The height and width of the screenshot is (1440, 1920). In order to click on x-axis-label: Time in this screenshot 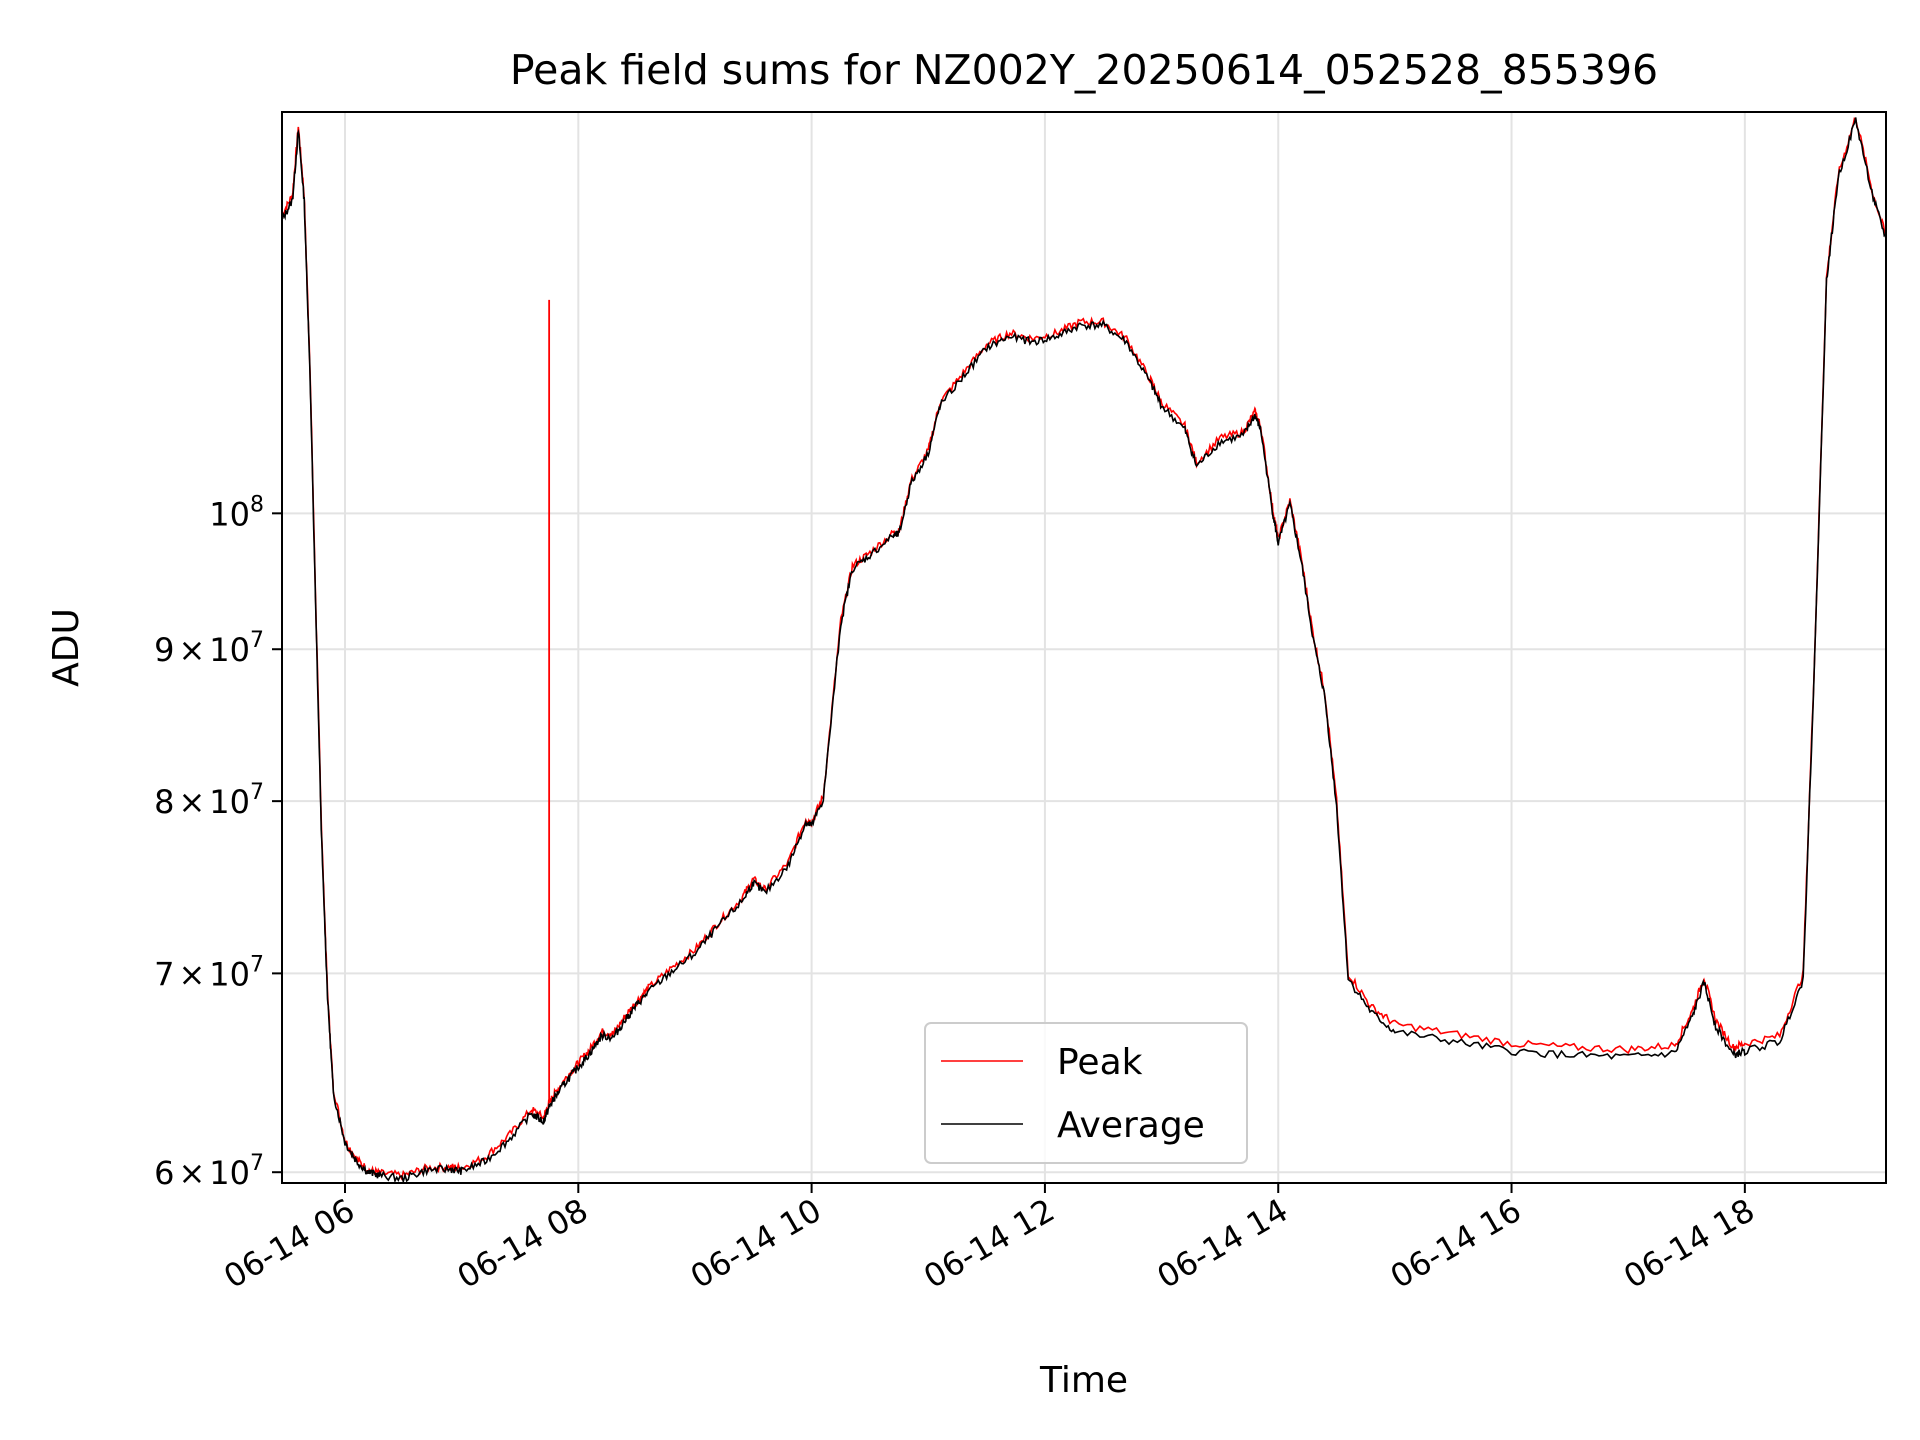, I will do `click(1083, 1380)`.